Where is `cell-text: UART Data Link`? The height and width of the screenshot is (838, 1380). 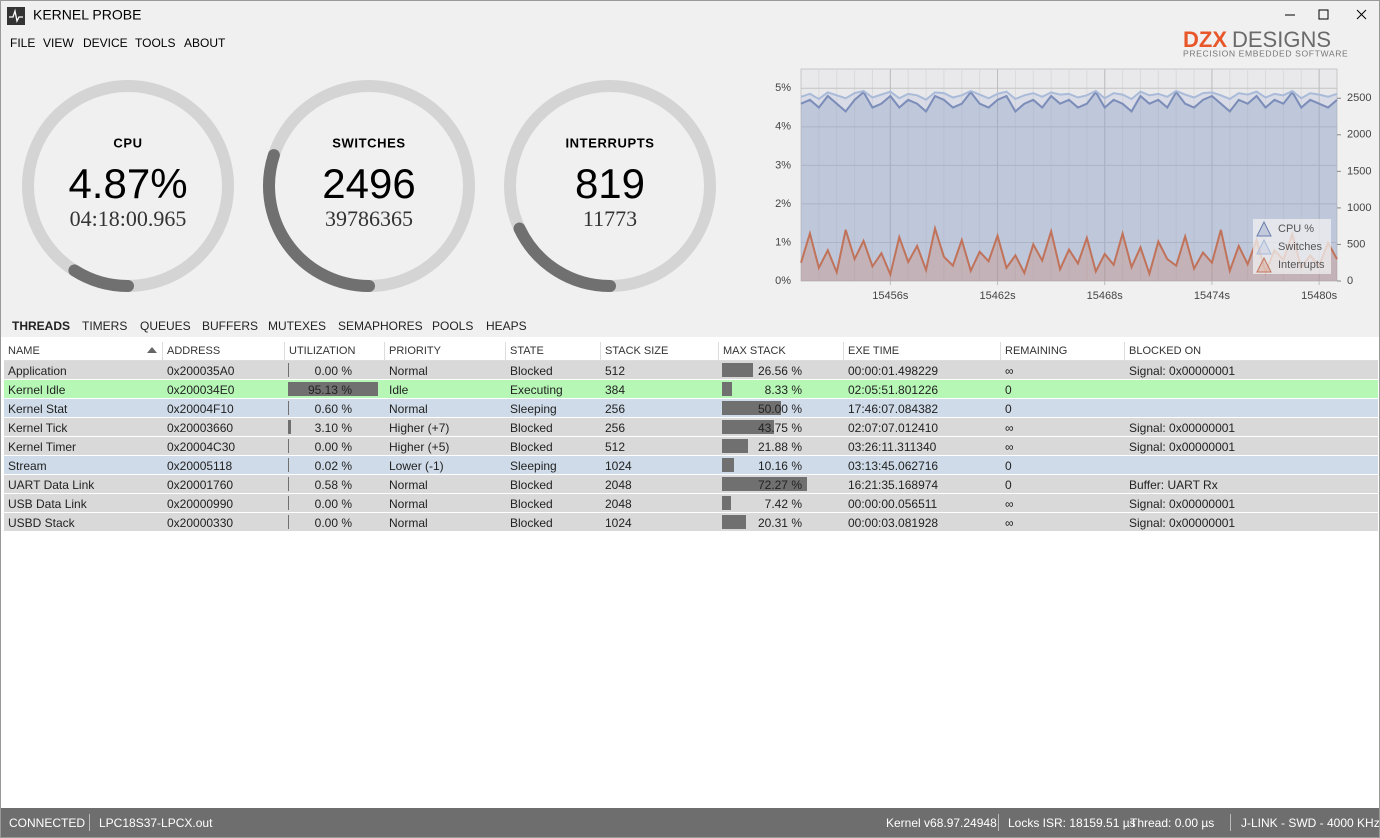
cell-text: UART Data Link is located at coordinates (51, 485).